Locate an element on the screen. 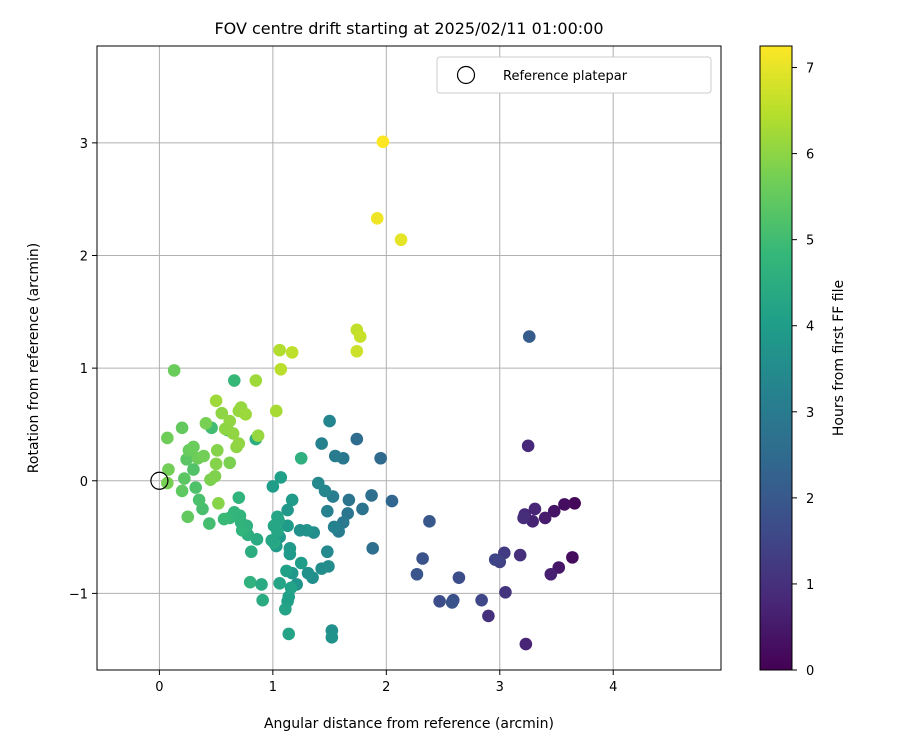 The height and width of the screenshot is (750, 900). colorbar-tick-label: 4 is located at coordinates (810, 327).